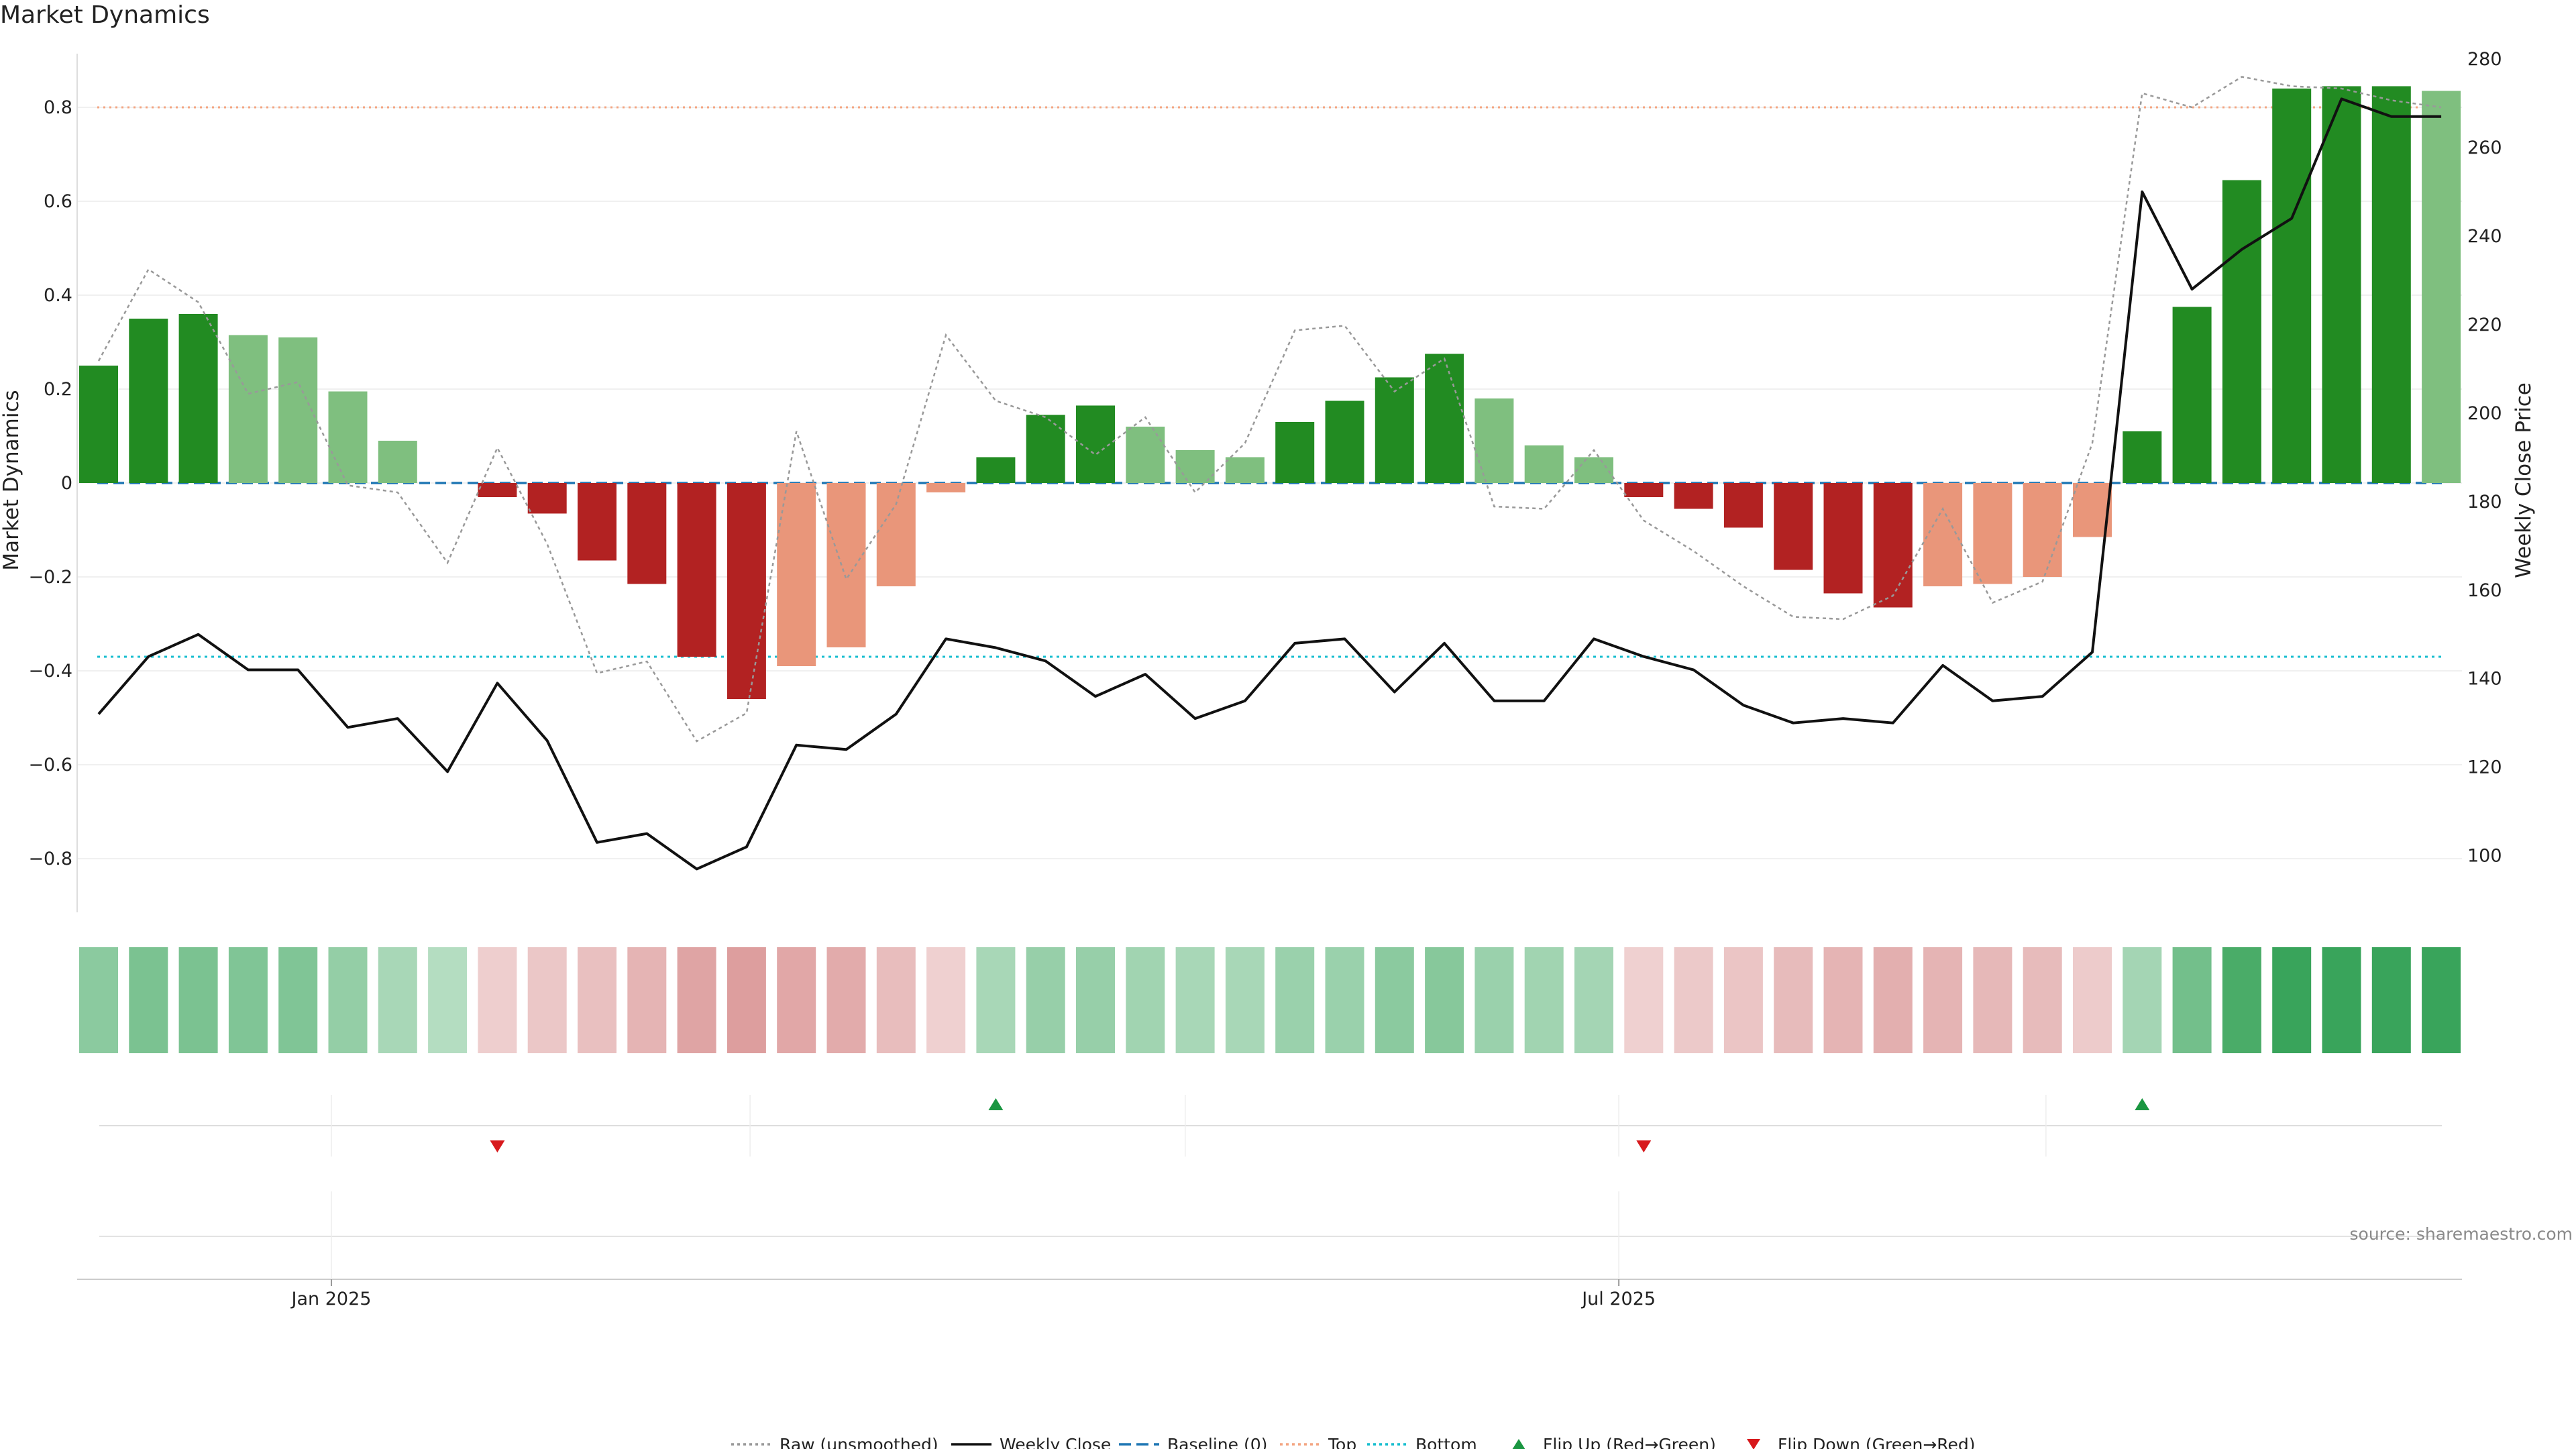  I want to click on y-tick-right: 200, so click(2484, 413).